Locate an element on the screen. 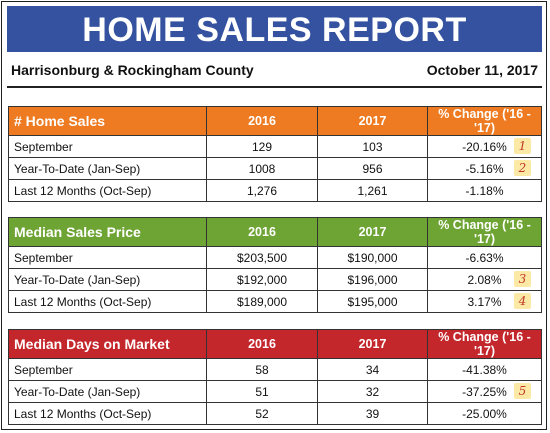 The height and width of the screenshot is (433, 550). section-title: Median Days on Market is located at coordinates (107, 344).